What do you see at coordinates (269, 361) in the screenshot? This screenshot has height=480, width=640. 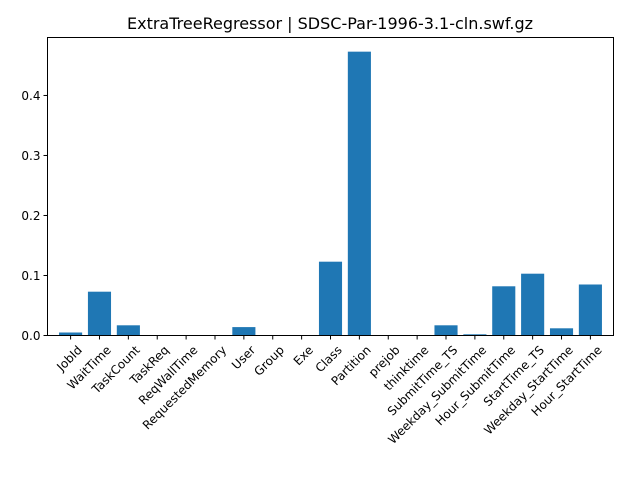 I see `x-tick-label: Group` at bounding box center [269, 361].